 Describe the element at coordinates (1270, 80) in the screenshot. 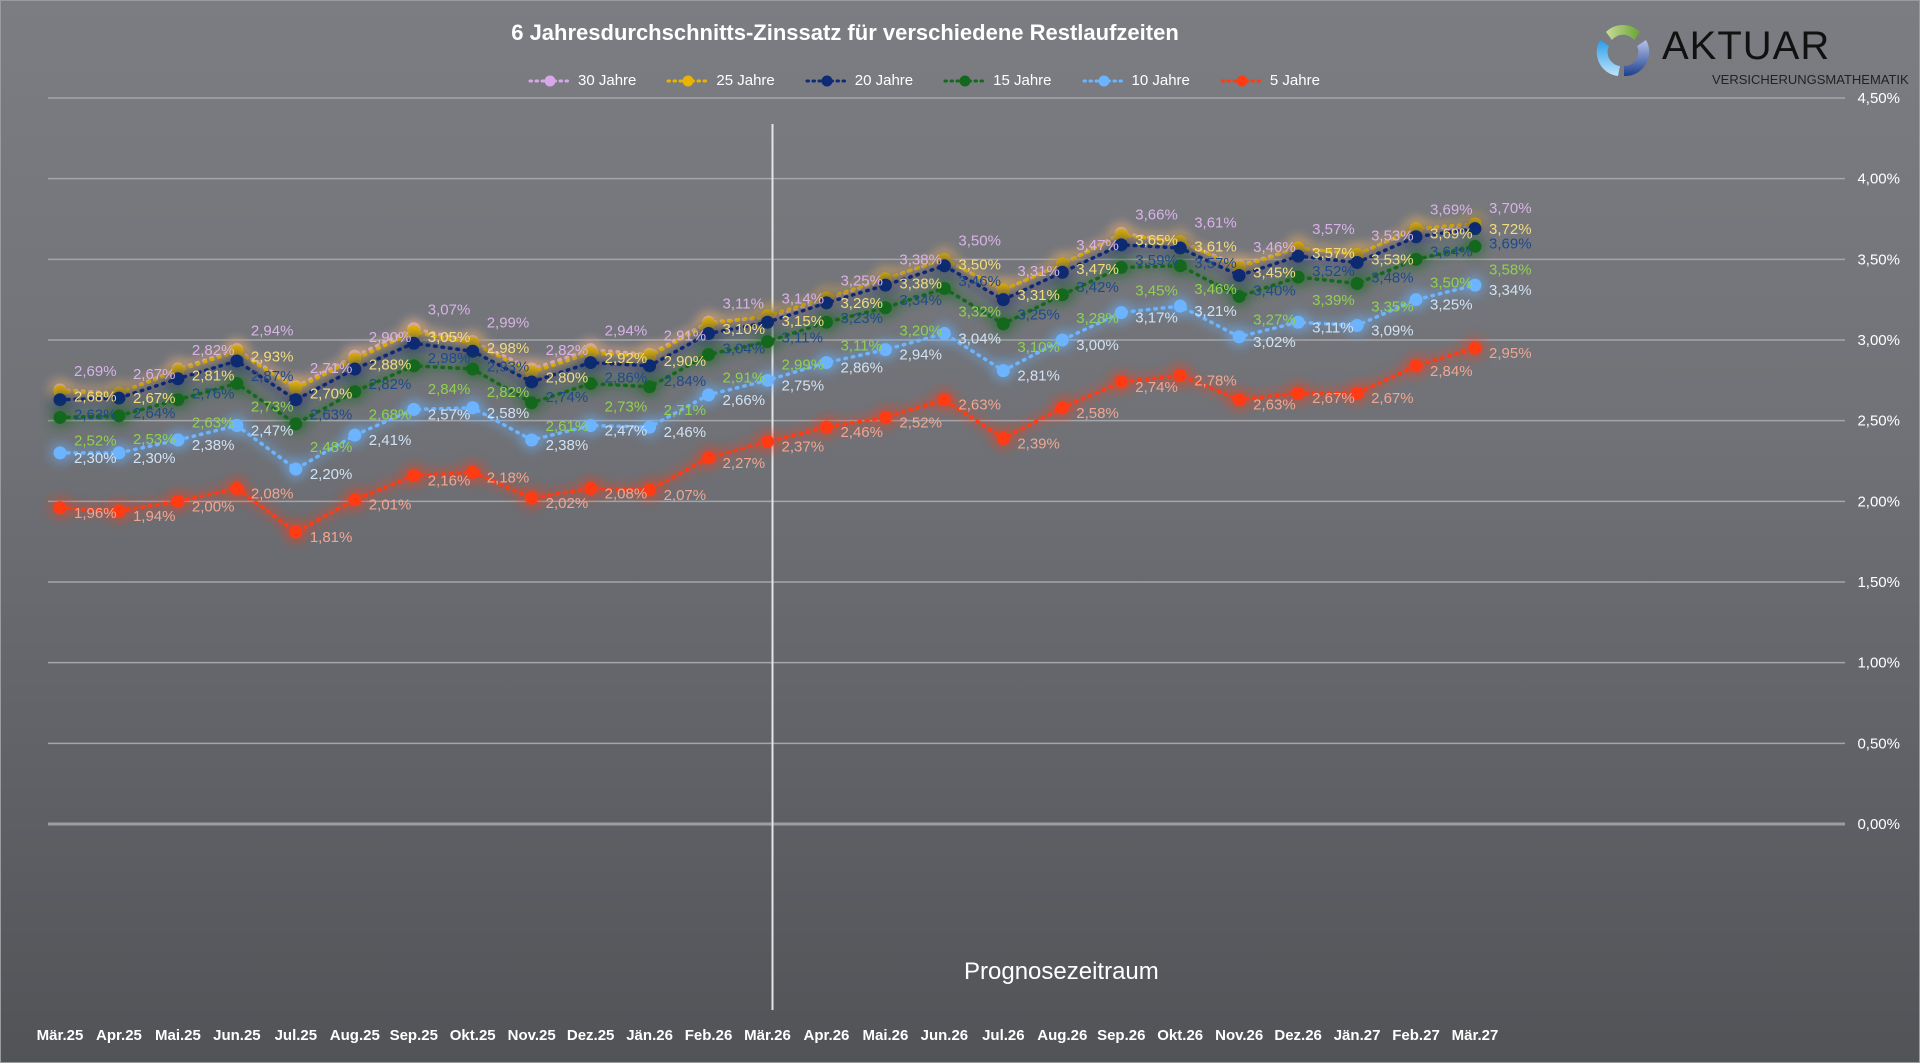

I see `legend-item: 5 Jahre` at that location.